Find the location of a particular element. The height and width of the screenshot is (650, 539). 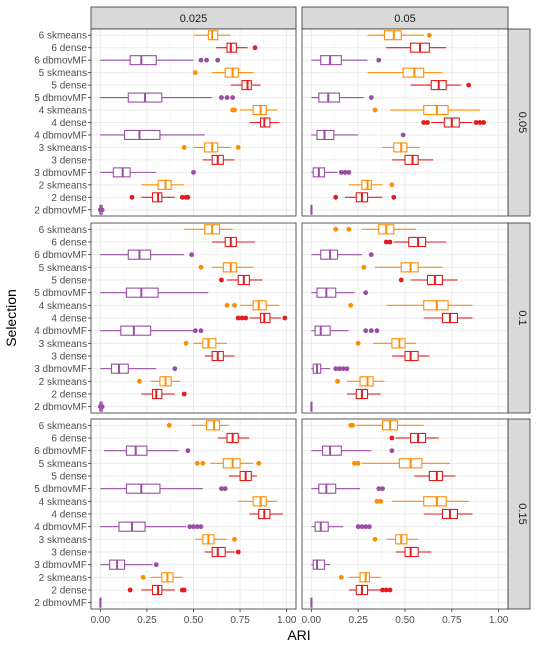

y-tick-label: 4 skmeans is located at coordinates (63, 111).